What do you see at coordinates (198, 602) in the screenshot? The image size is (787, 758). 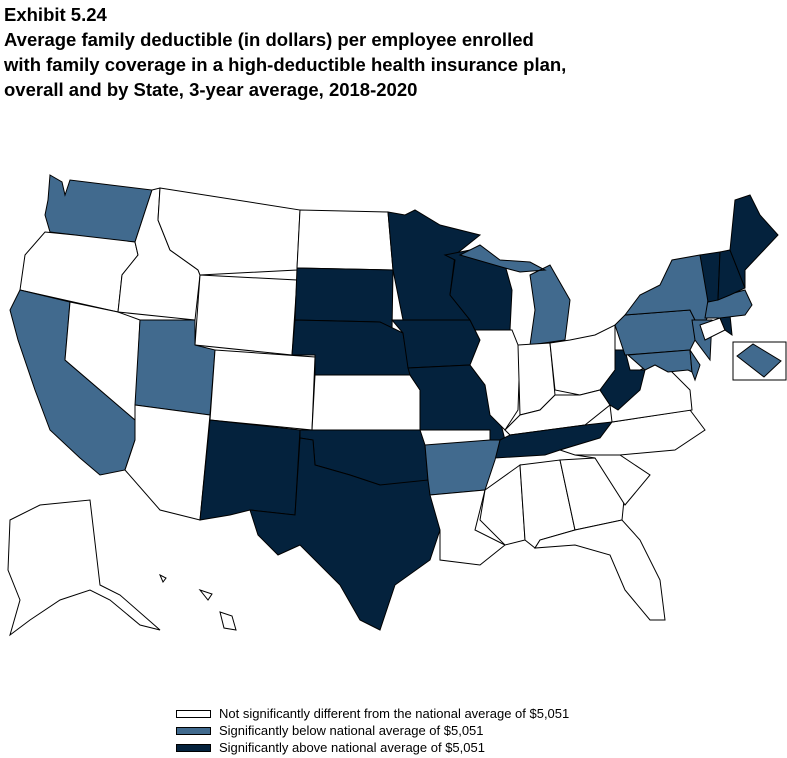 I see `state-HI` at bounding box center [198, 602].